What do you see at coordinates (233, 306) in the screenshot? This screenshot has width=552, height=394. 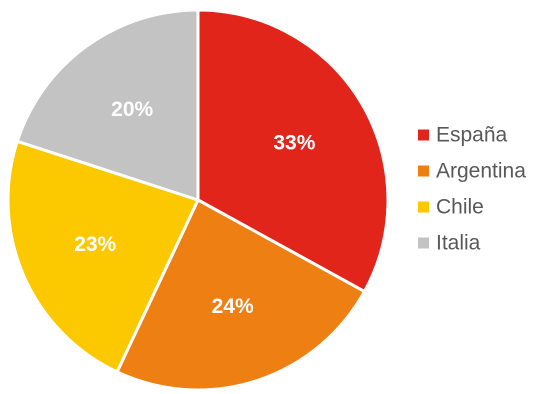 I see `pie-slice-label: 24%` at bounding box center [233, 306].